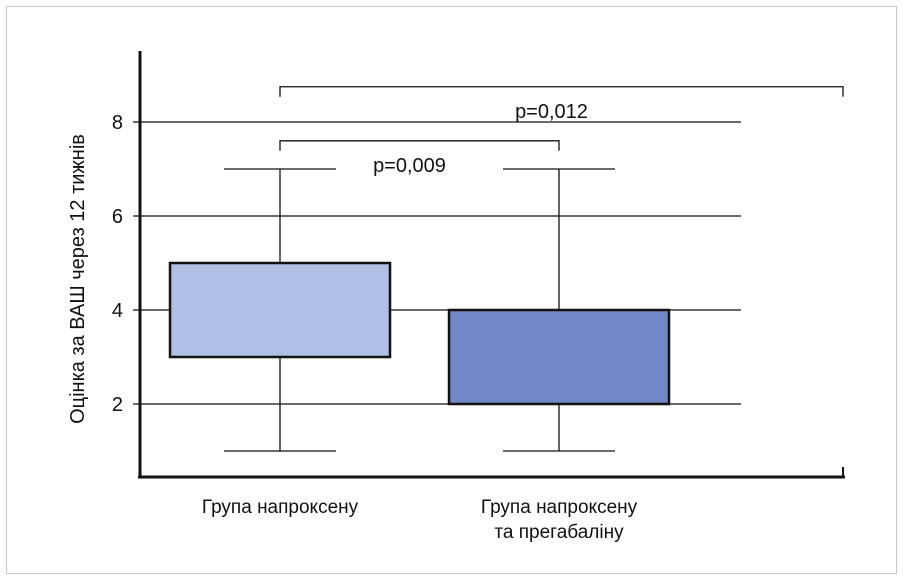  What do you see at coordinates (117, 264) in the screenshot?
I see `y-tick-labels: 2 4 6 8` at bounding box center [117, 264].